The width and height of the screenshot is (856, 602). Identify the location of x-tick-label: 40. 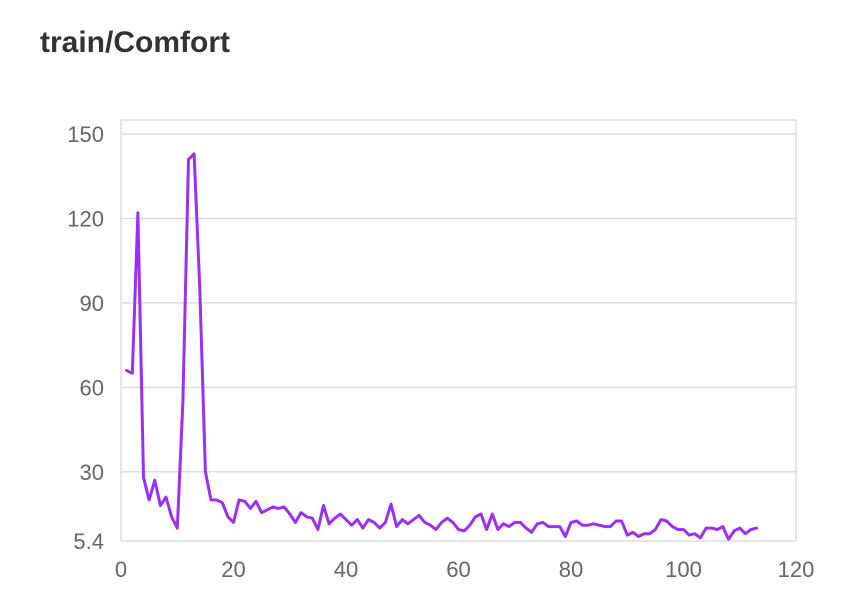
(346, 569).